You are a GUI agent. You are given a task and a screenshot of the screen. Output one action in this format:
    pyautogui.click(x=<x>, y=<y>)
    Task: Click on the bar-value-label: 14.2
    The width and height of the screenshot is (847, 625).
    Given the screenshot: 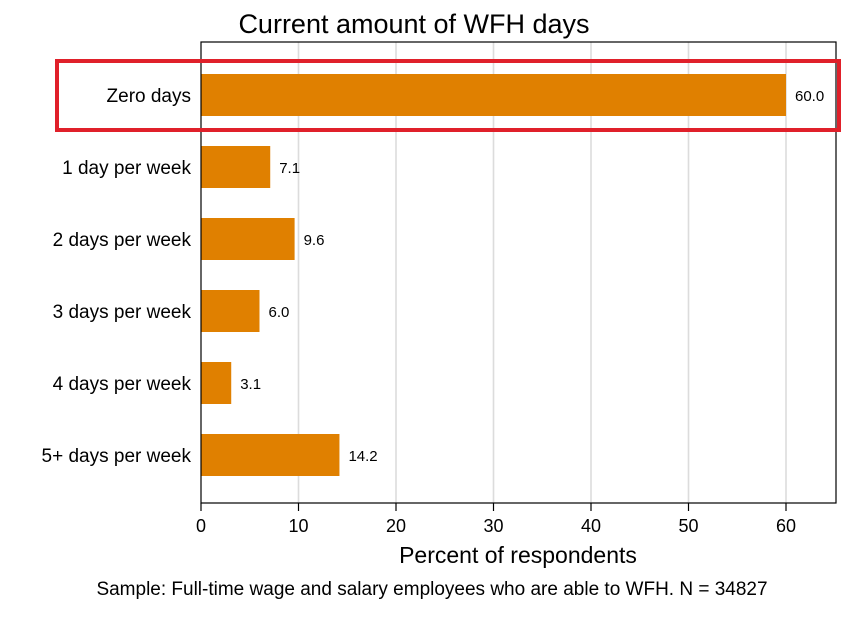 What is the action you would take?
    pyautogui.click(x=362, y=456)
    